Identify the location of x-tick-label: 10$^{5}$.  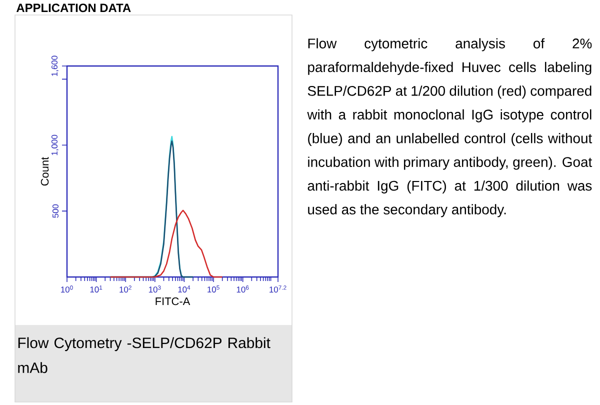
(214, 289).